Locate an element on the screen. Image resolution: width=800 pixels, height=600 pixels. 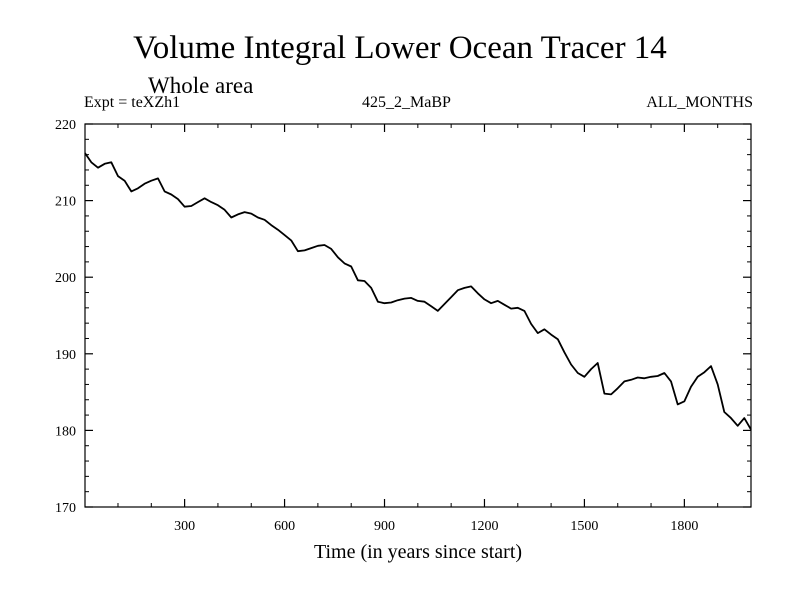
y-tick-label: 170 is located at coordinates (65, 508).